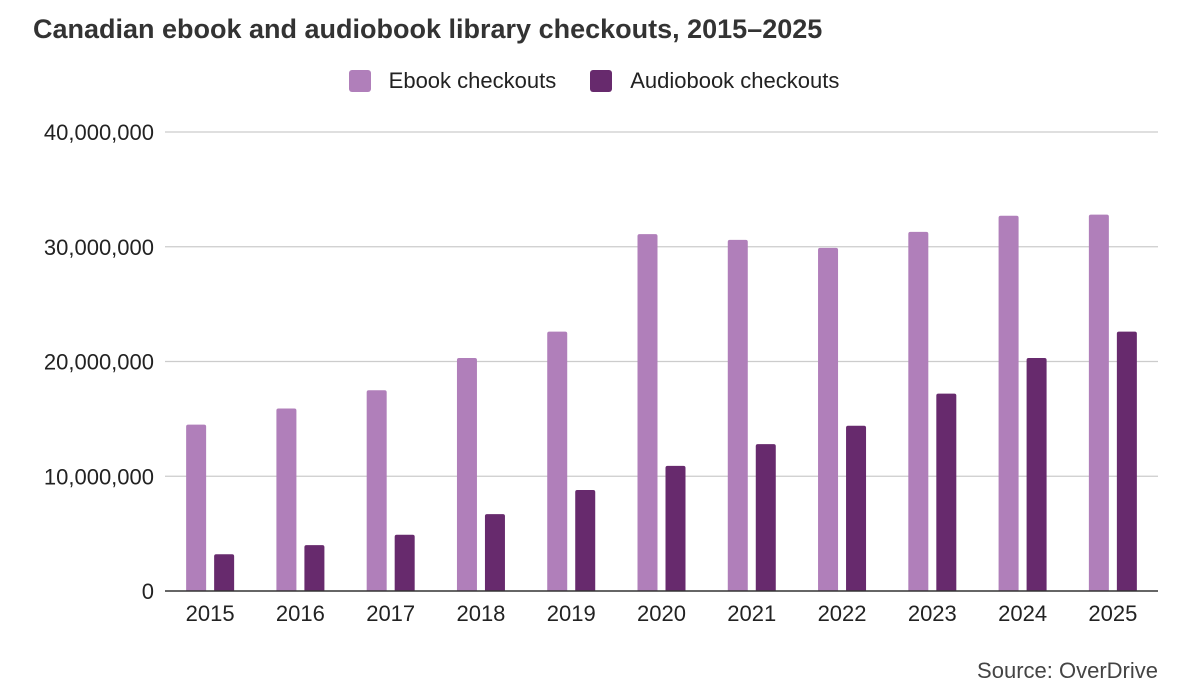  Describe the element at coordinates (601, 81) in the screenshot. I see `legend-swatch-audiobook` at that location.